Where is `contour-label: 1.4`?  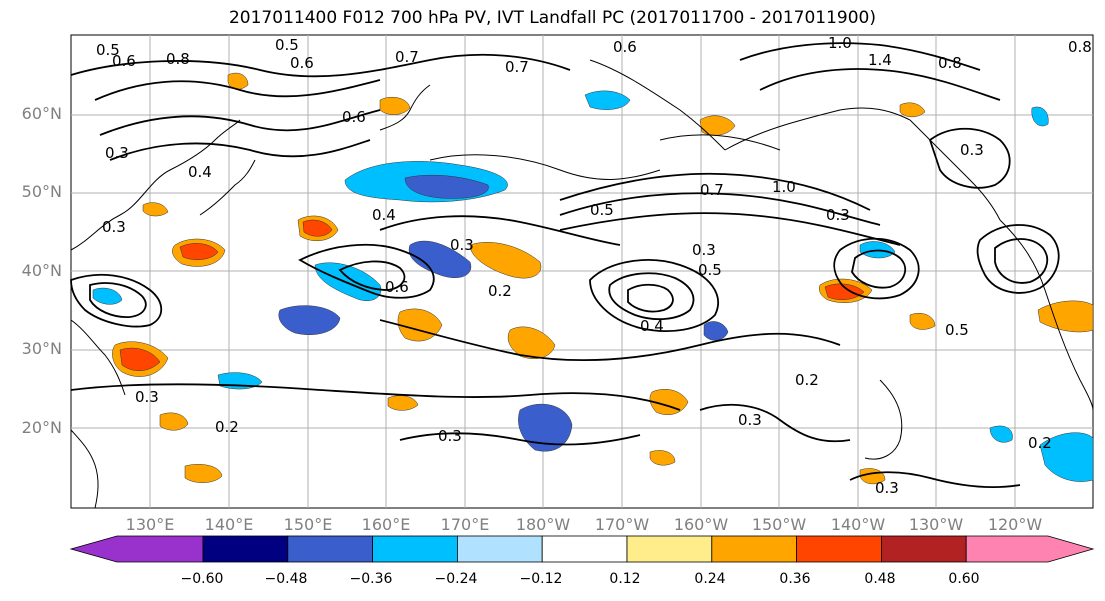
contour-label: 1.4 is located at coordinates (880, 60).